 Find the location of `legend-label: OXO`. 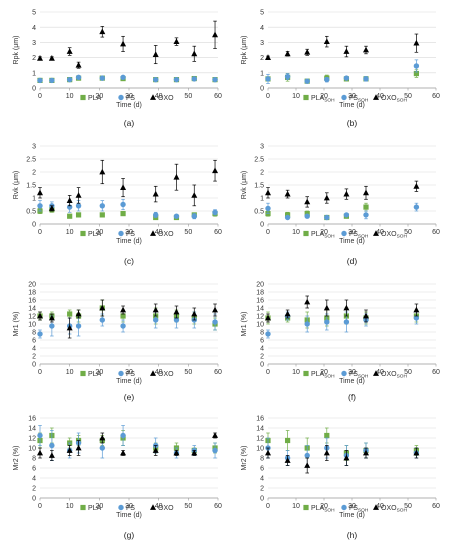

legend-label: OXO is located at coordinates (166, 374).